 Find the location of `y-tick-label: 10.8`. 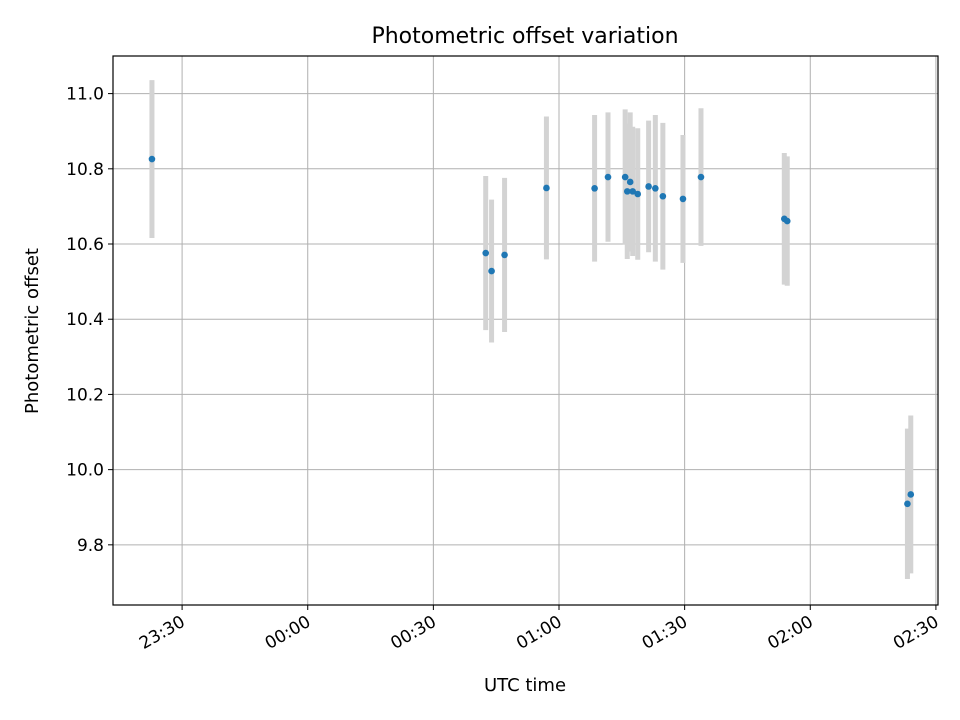

y-tick-label: 10.8 is located at coordinates (85, 170).